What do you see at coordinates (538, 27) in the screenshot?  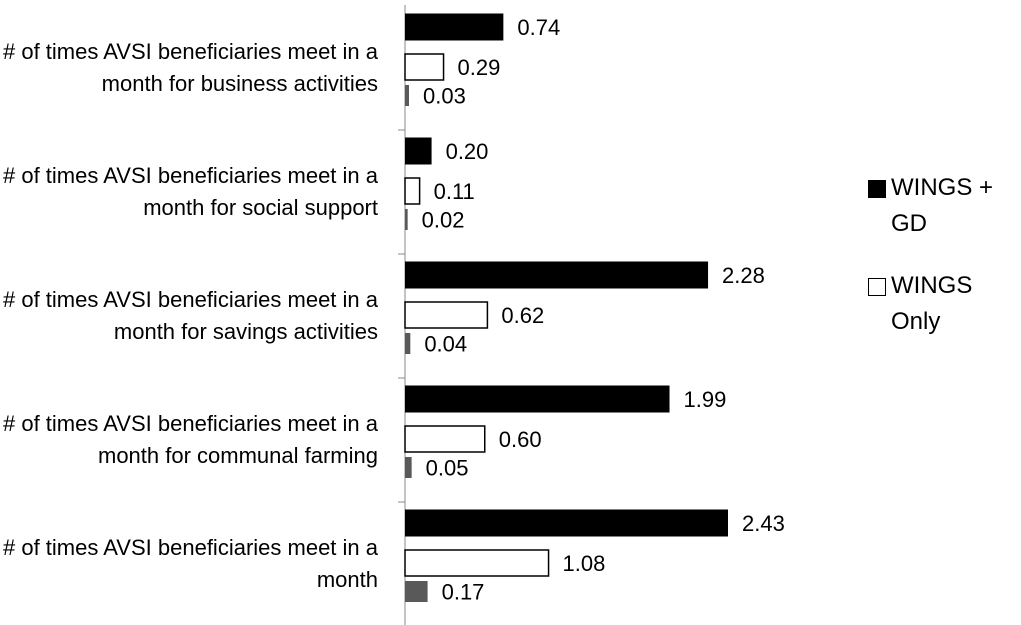 I see `data-label: 0.74` at bounding box center [538, 27].